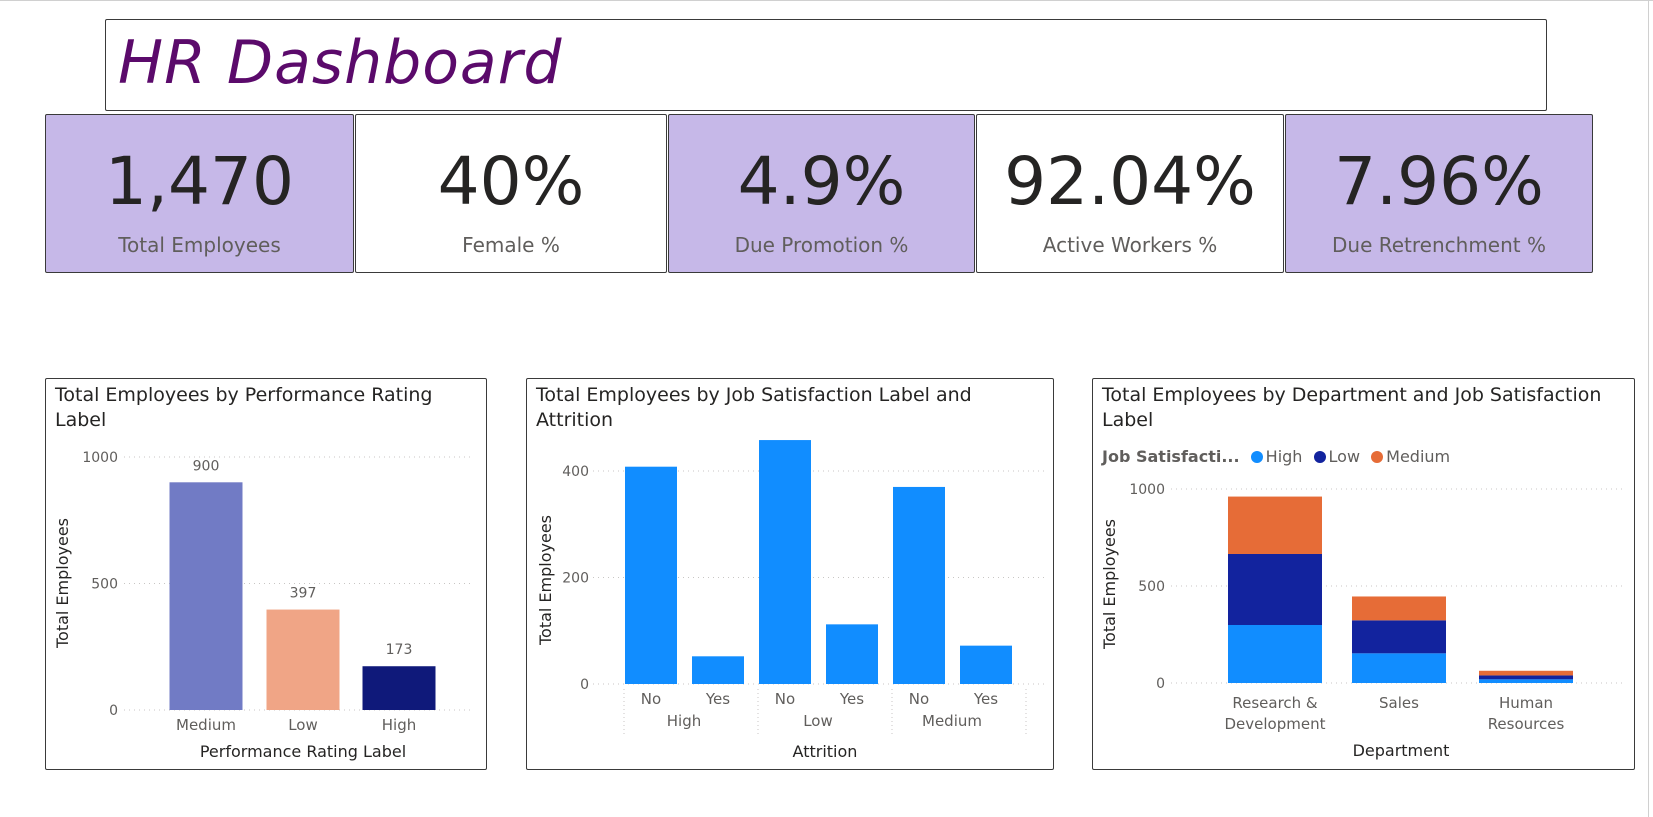  I want to click on bar-sales-high, so click(1399, 668).